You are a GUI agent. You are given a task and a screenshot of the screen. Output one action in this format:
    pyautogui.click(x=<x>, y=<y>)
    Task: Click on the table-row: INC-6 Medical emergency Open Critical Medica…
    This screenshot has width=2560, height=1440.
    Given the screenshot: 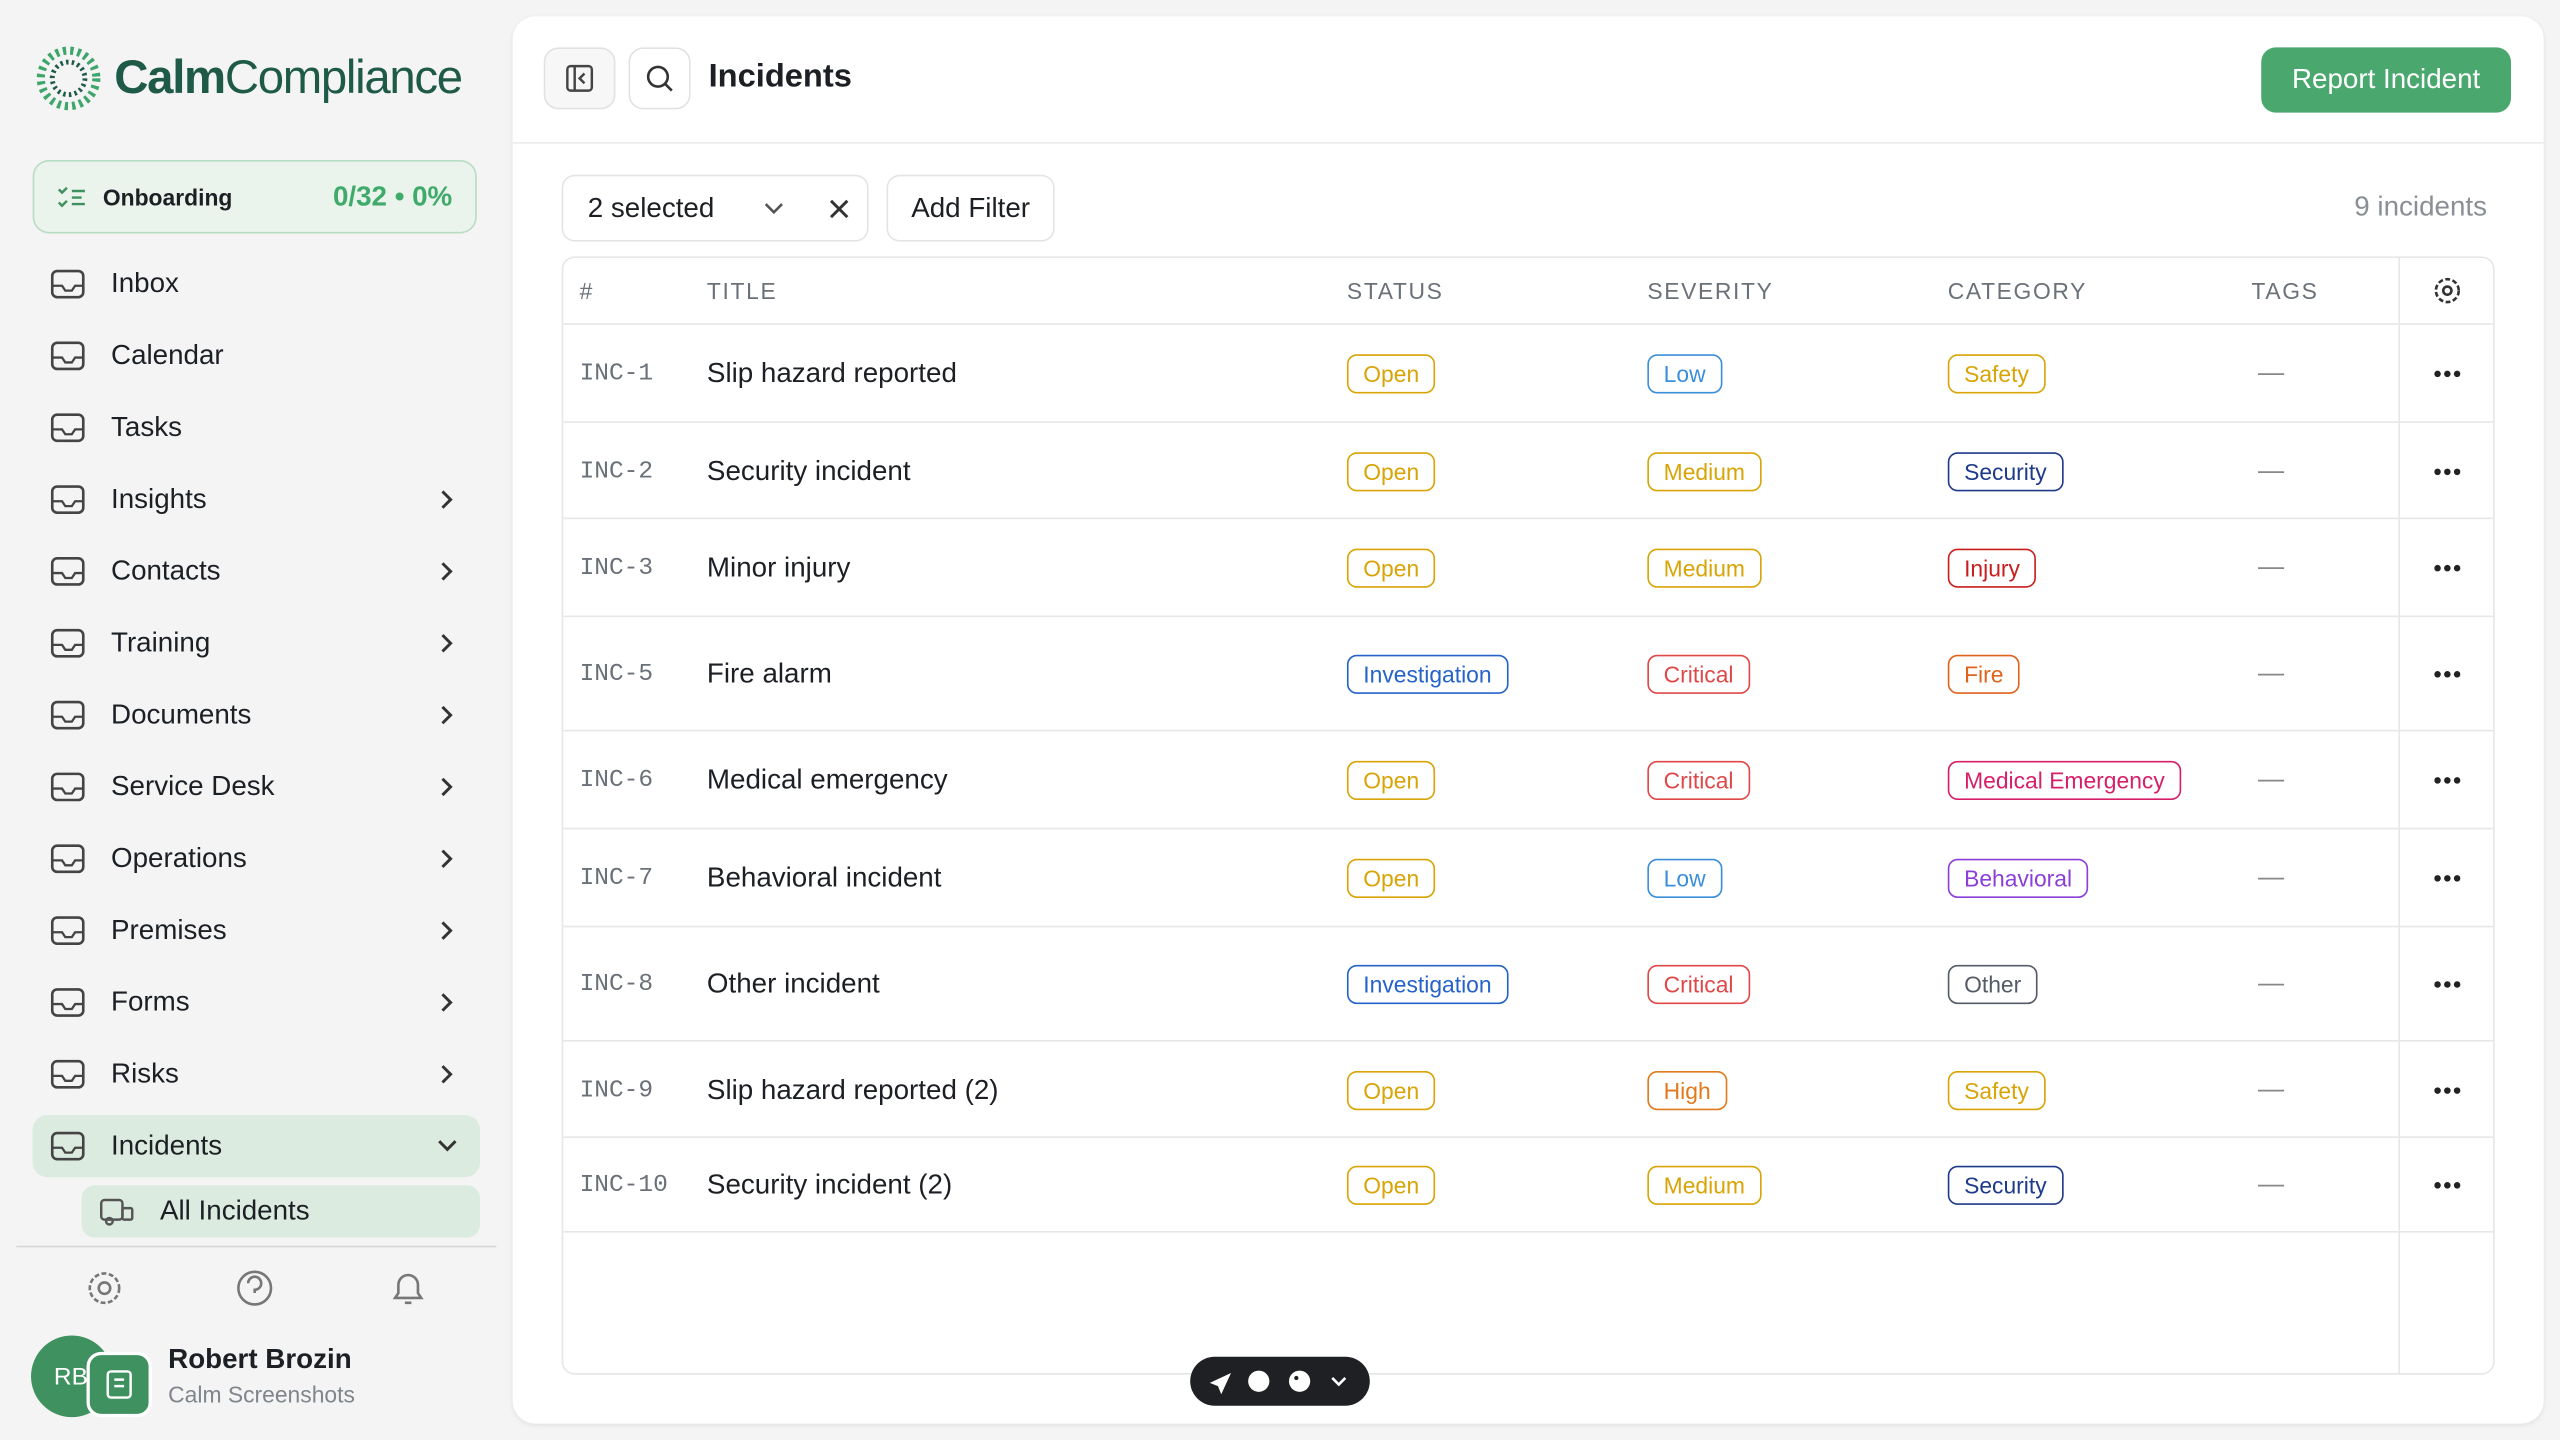 What is the action you would take?
    pyautogui.click(x=1528, y=779)
    